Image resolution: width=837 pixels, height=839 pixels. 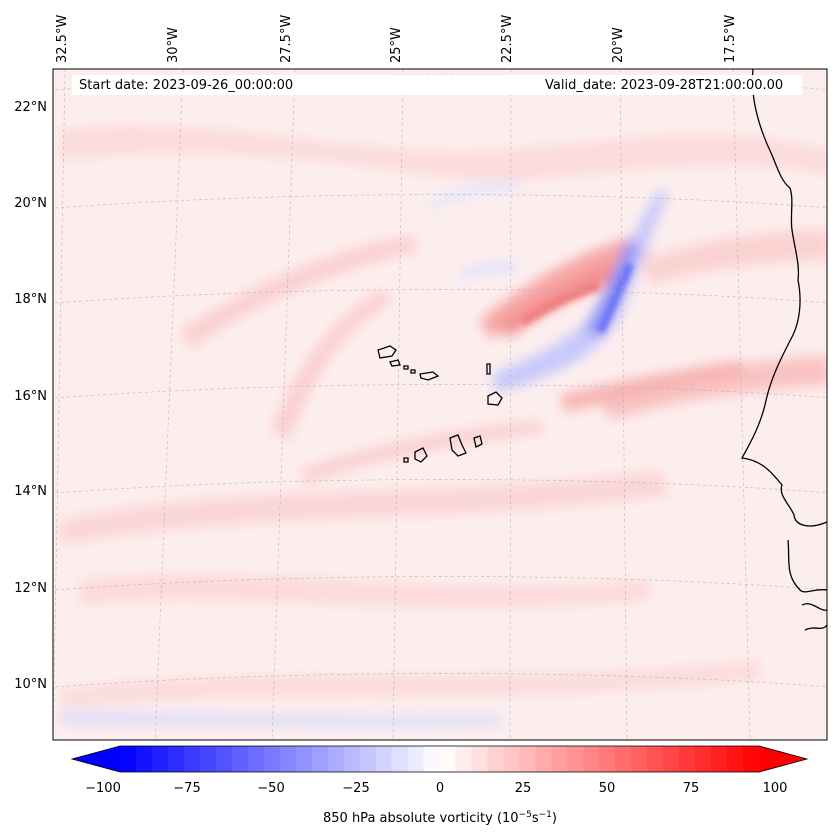 I want to click on colorbar-tick-label: 100, so click(x=775, y=788).